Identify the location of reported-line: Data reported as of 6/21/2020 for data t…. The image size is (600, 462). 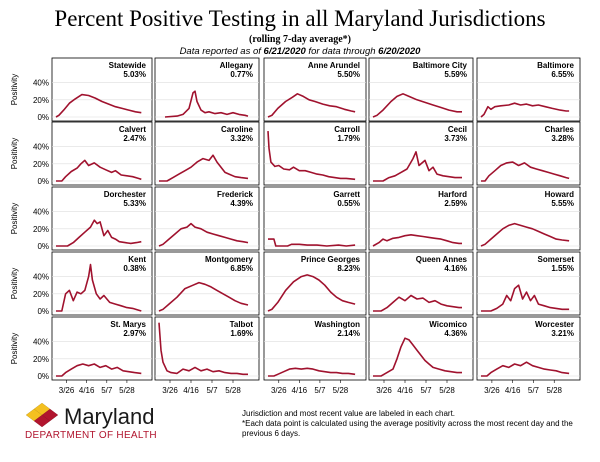
(300, 51).